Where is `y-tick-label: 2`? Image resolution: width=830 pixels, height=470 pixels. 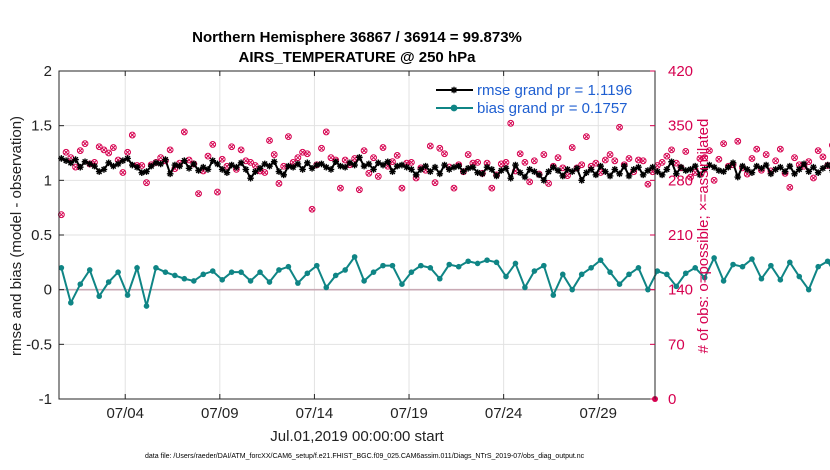 y-tick-label: 2 is located at coordinates (48, 71).